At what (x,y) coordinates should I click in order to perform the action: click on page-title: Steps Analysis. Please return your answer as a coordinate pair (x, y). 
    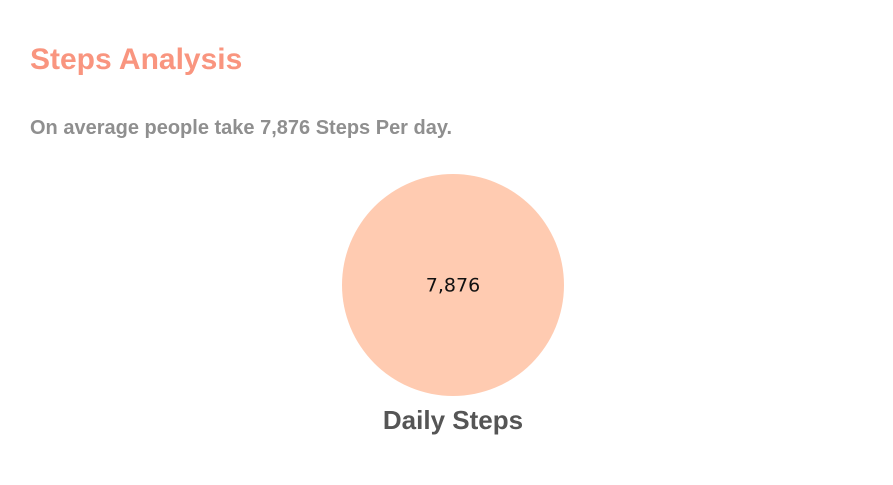
    Looking at the image, I should click on (136, 59).